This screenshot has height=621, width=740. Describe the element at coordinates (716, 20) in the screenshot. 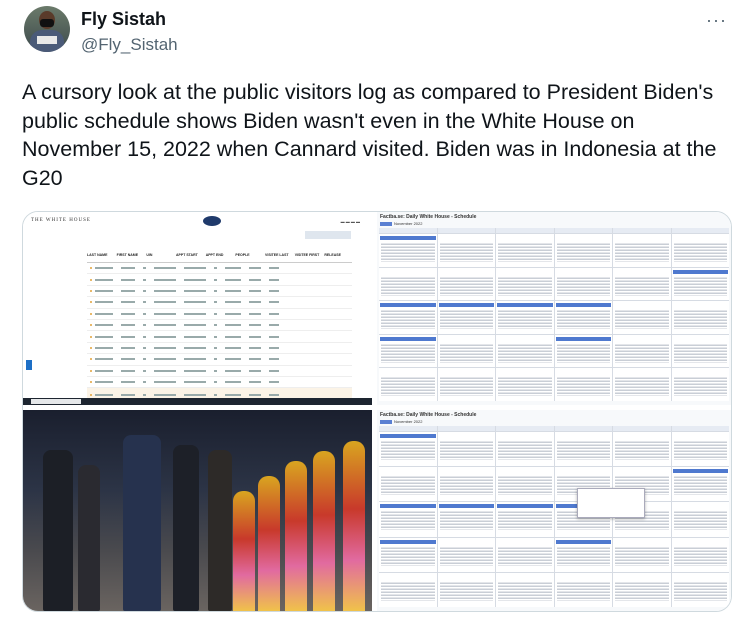

I see `more-horizontal-icon: ···` at that location.